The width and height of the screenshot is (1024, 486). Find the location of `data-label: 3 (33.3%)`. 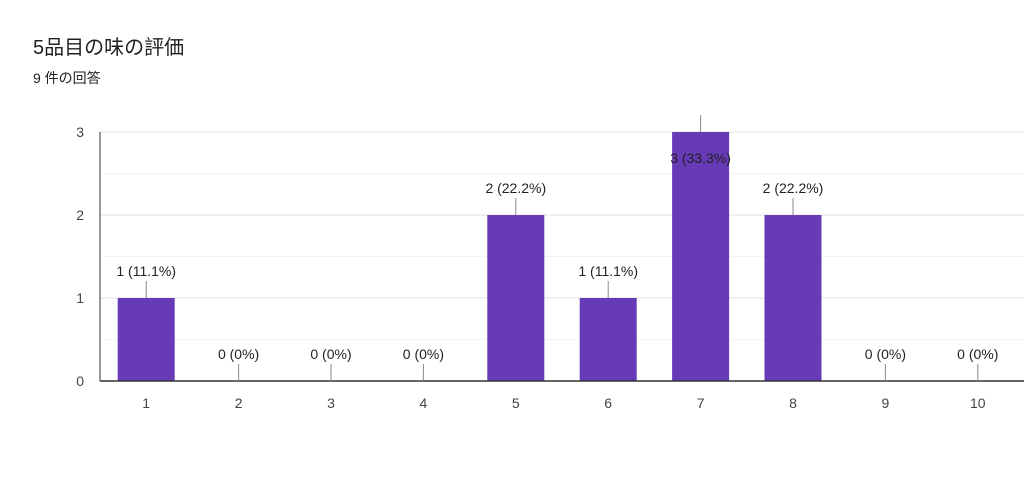

data-label: 3 (33.3%) is located at coordinates (700, 158).